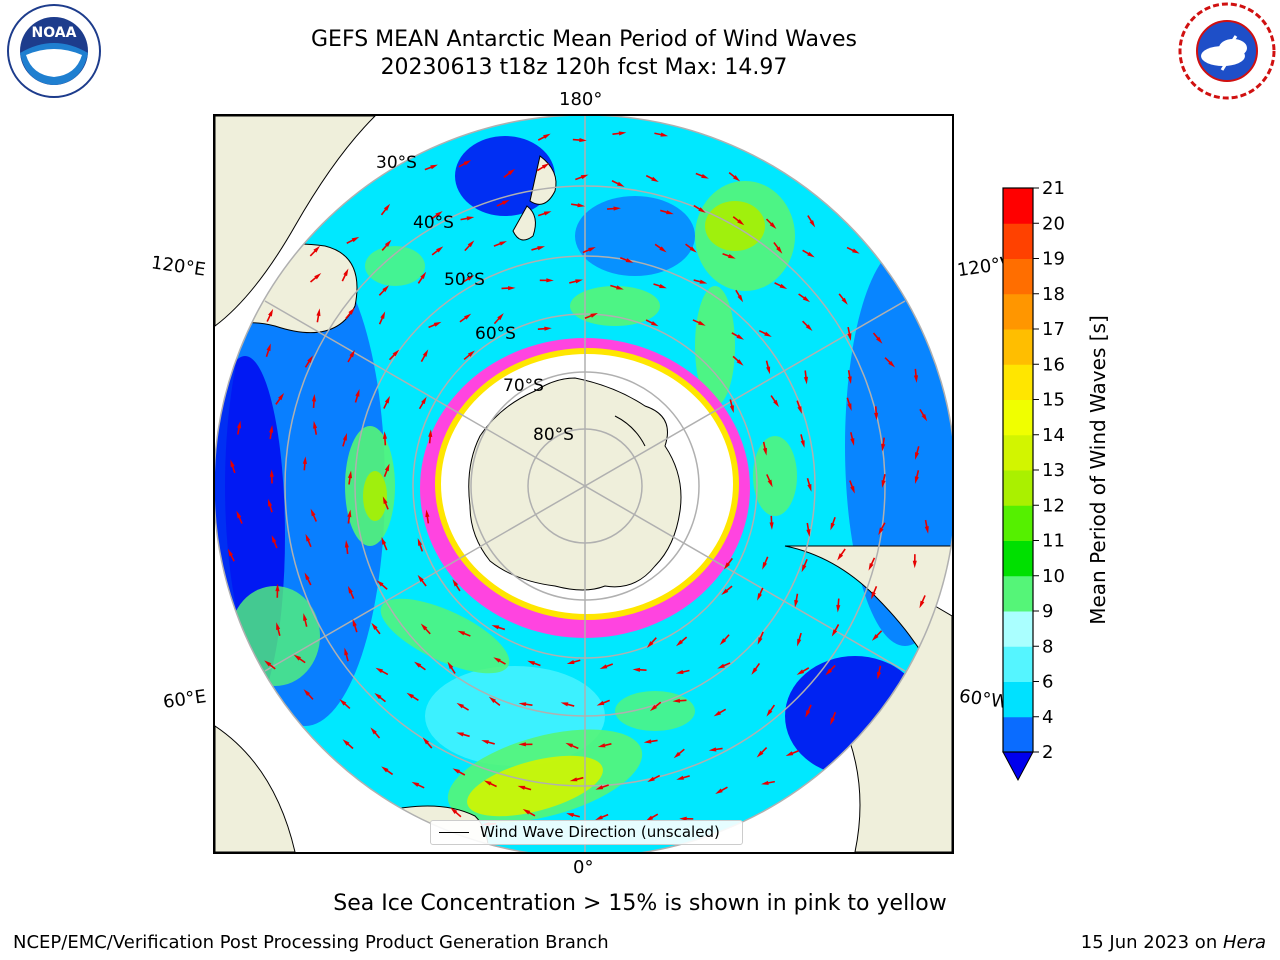 The width and height of the screenshot is (1280, 960). What do you see at coordinates (581, 99) in the screenshot?
I see `lon-label-180: 180°` at bounding box center [581, 99].